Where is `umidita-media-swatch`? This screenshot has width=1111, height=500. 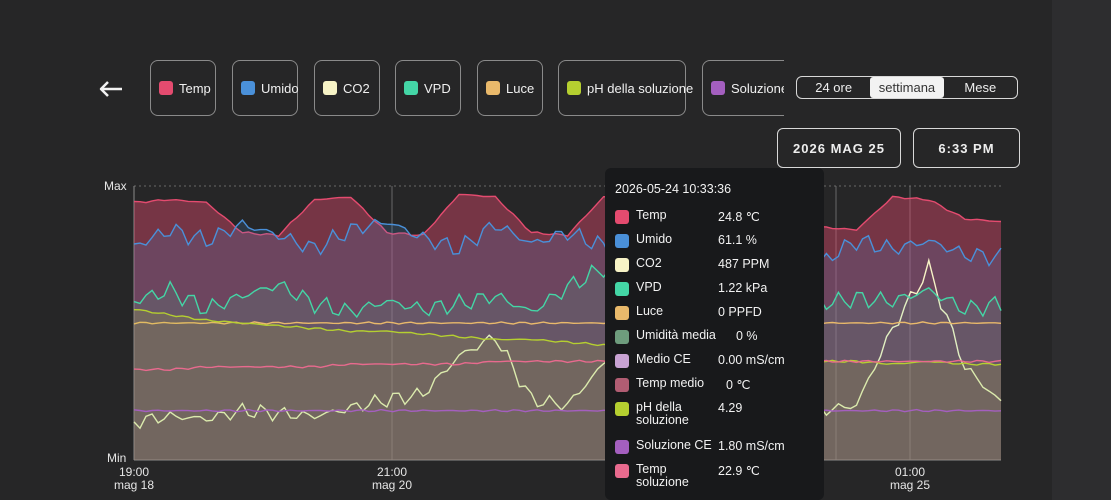 umidita-media-swatch is located at coordinates (622, 337).